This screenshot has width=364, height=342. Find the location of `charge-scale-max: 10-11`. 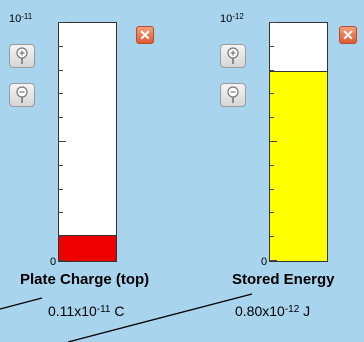

charge-scale-max: 10-11 is located at coordinates (21, 18).